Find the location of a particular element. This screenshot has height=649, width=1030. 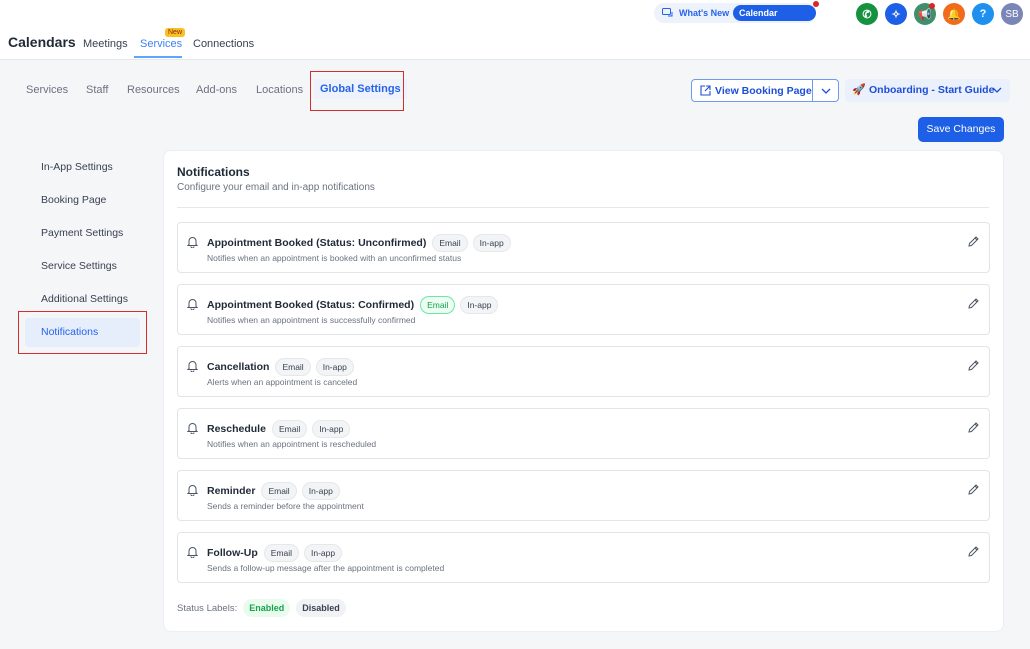

panel-title: Notifications is located at coordinates (213, 172).